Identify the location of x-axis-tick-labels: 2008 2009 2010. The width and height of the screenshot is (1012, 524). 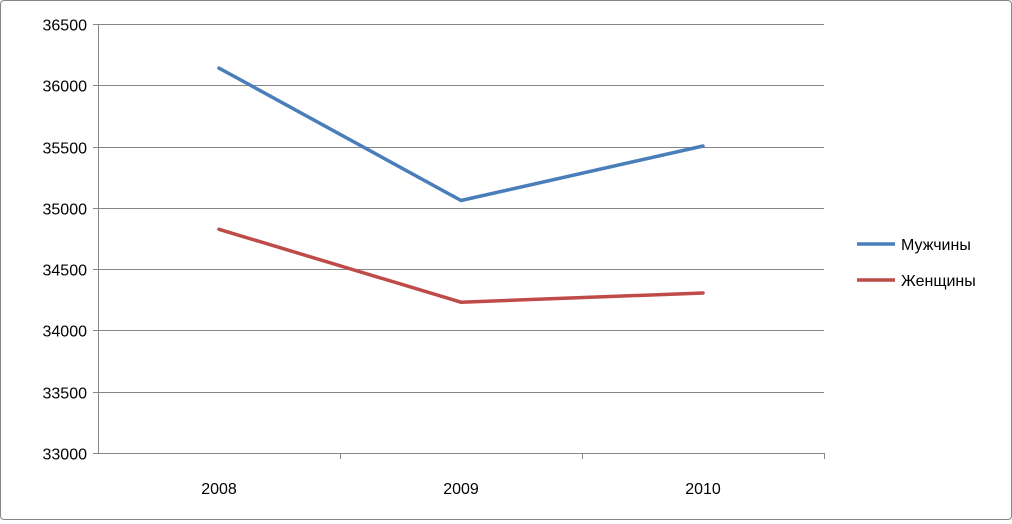
(461, 489).